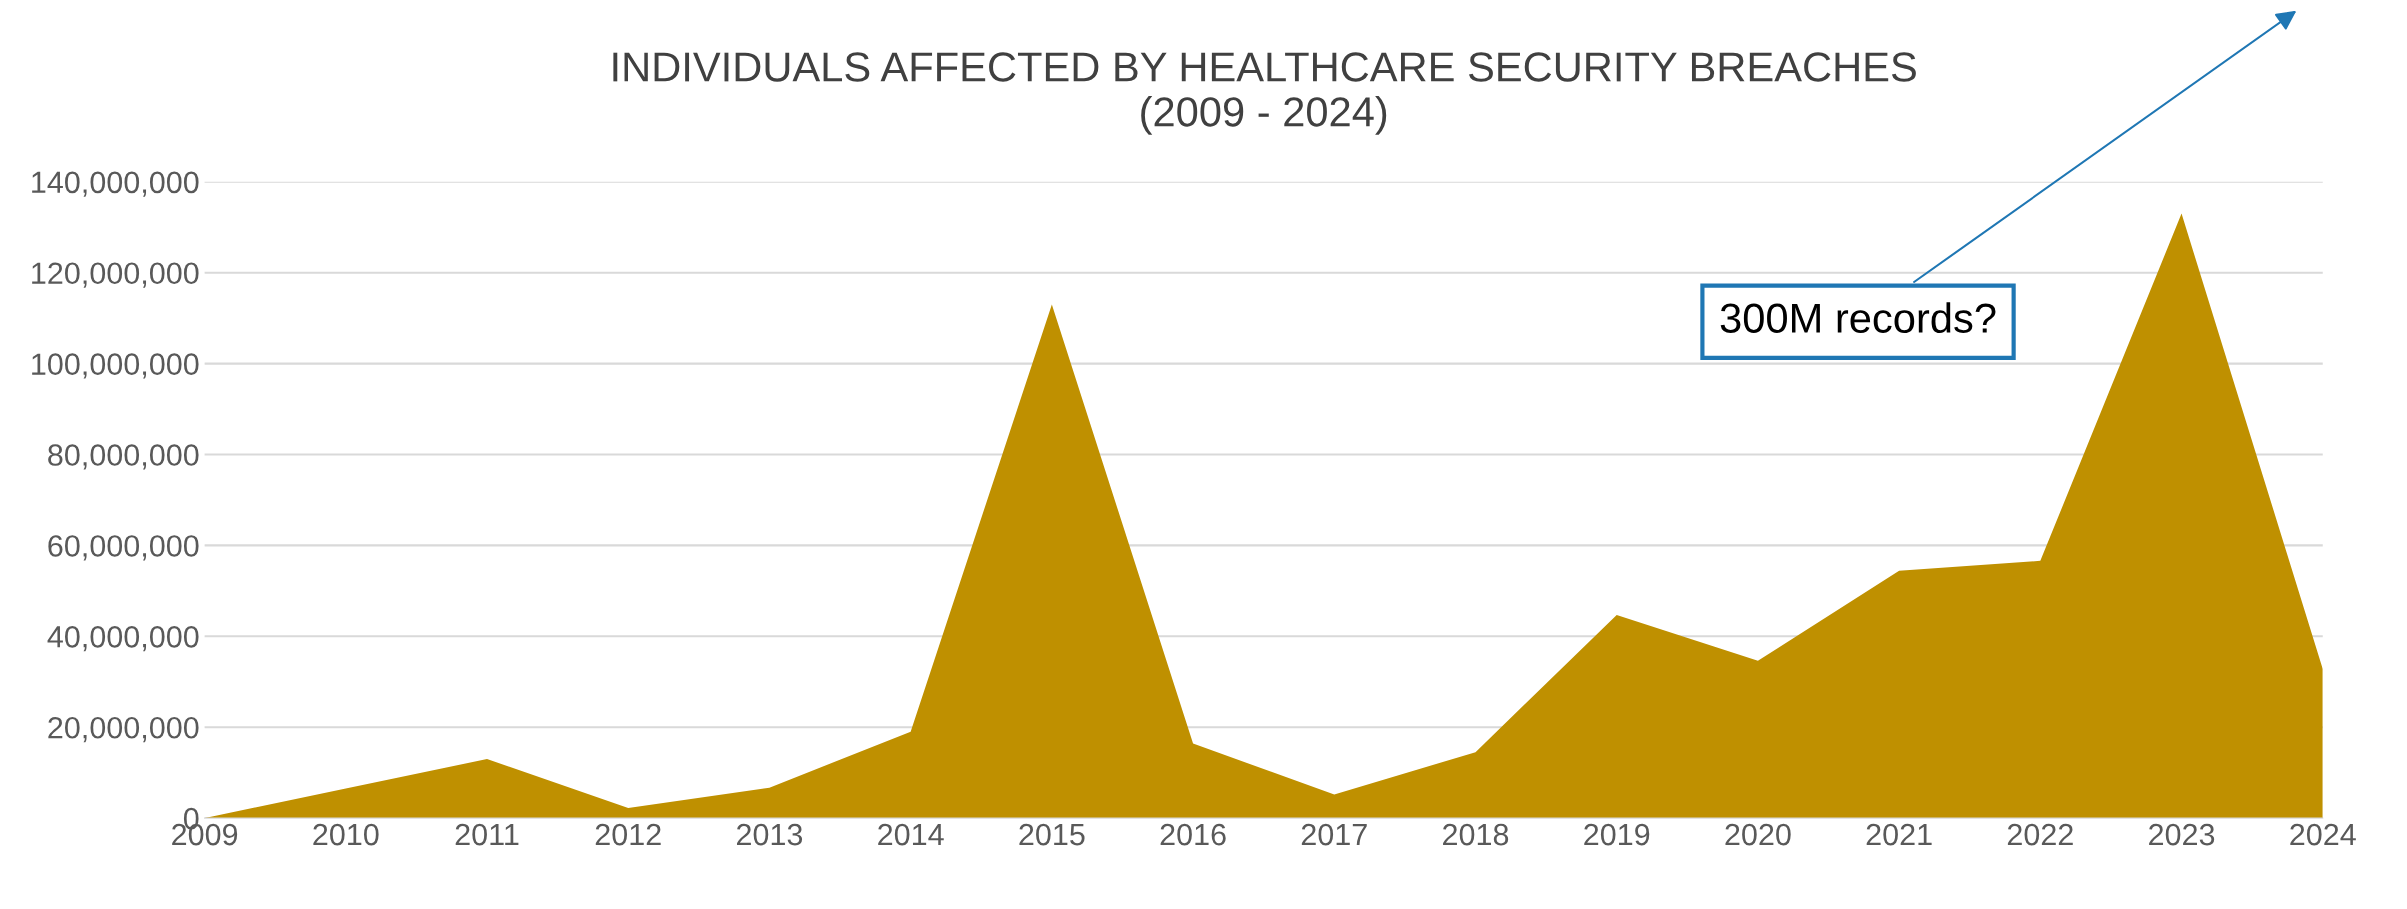 The height and width of the screenshot is (909, 2407). What do you see at coordinates (628, 834) in the screenshot?
I see `x-tick-label: 2012` at bounding box center [628, 834].